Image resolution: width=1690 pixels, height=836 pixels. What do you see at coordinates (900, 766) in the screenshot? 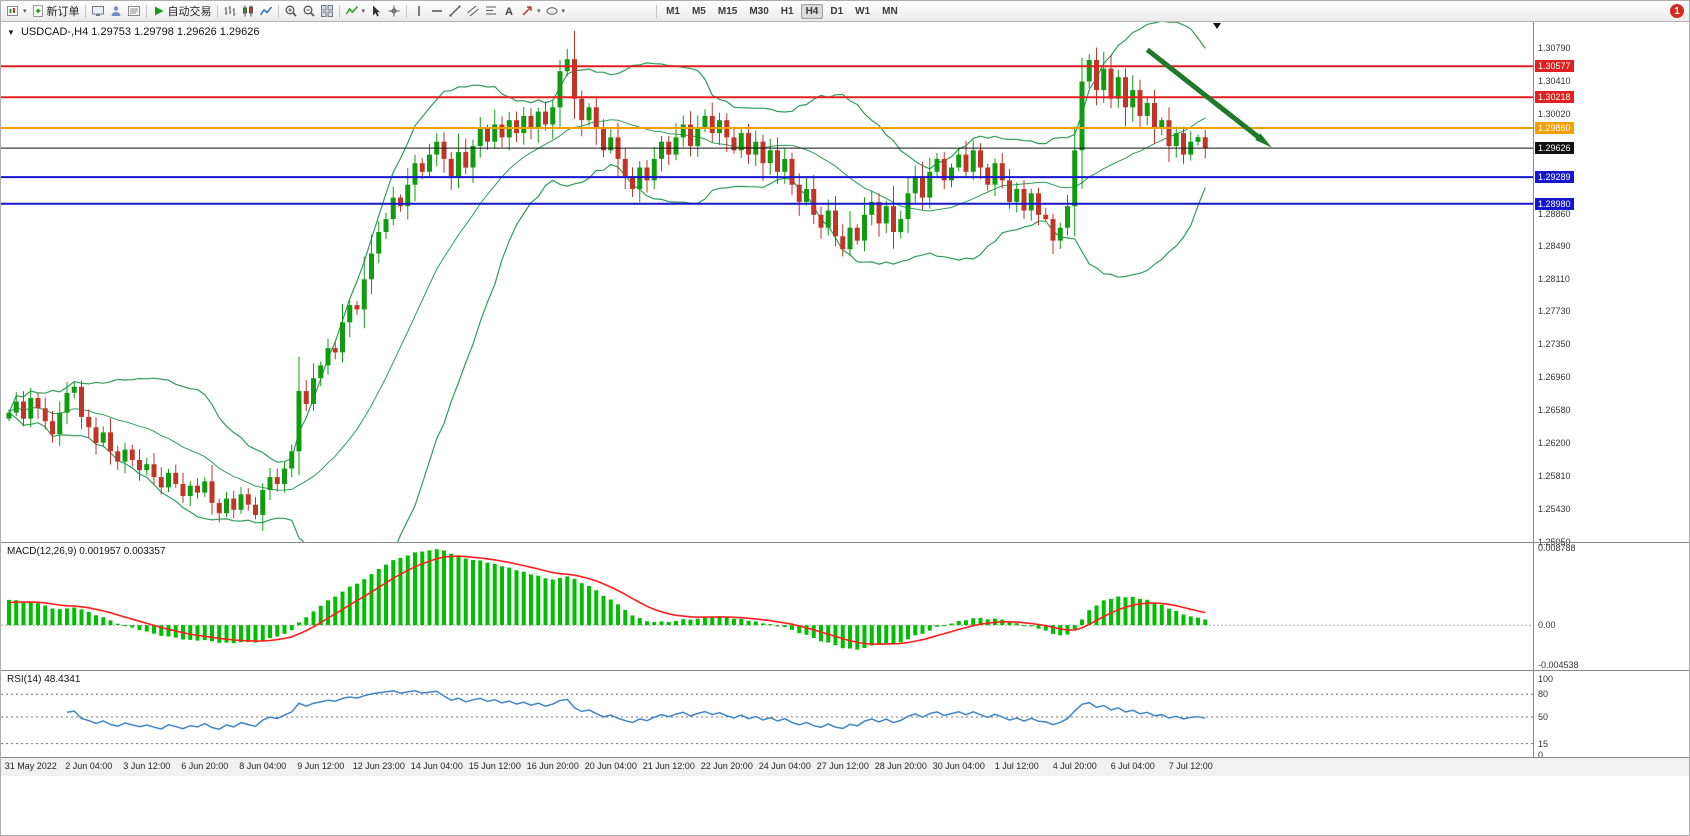
I see `date-label: 28 Jun 20:00` at bounding box center [900, 766].